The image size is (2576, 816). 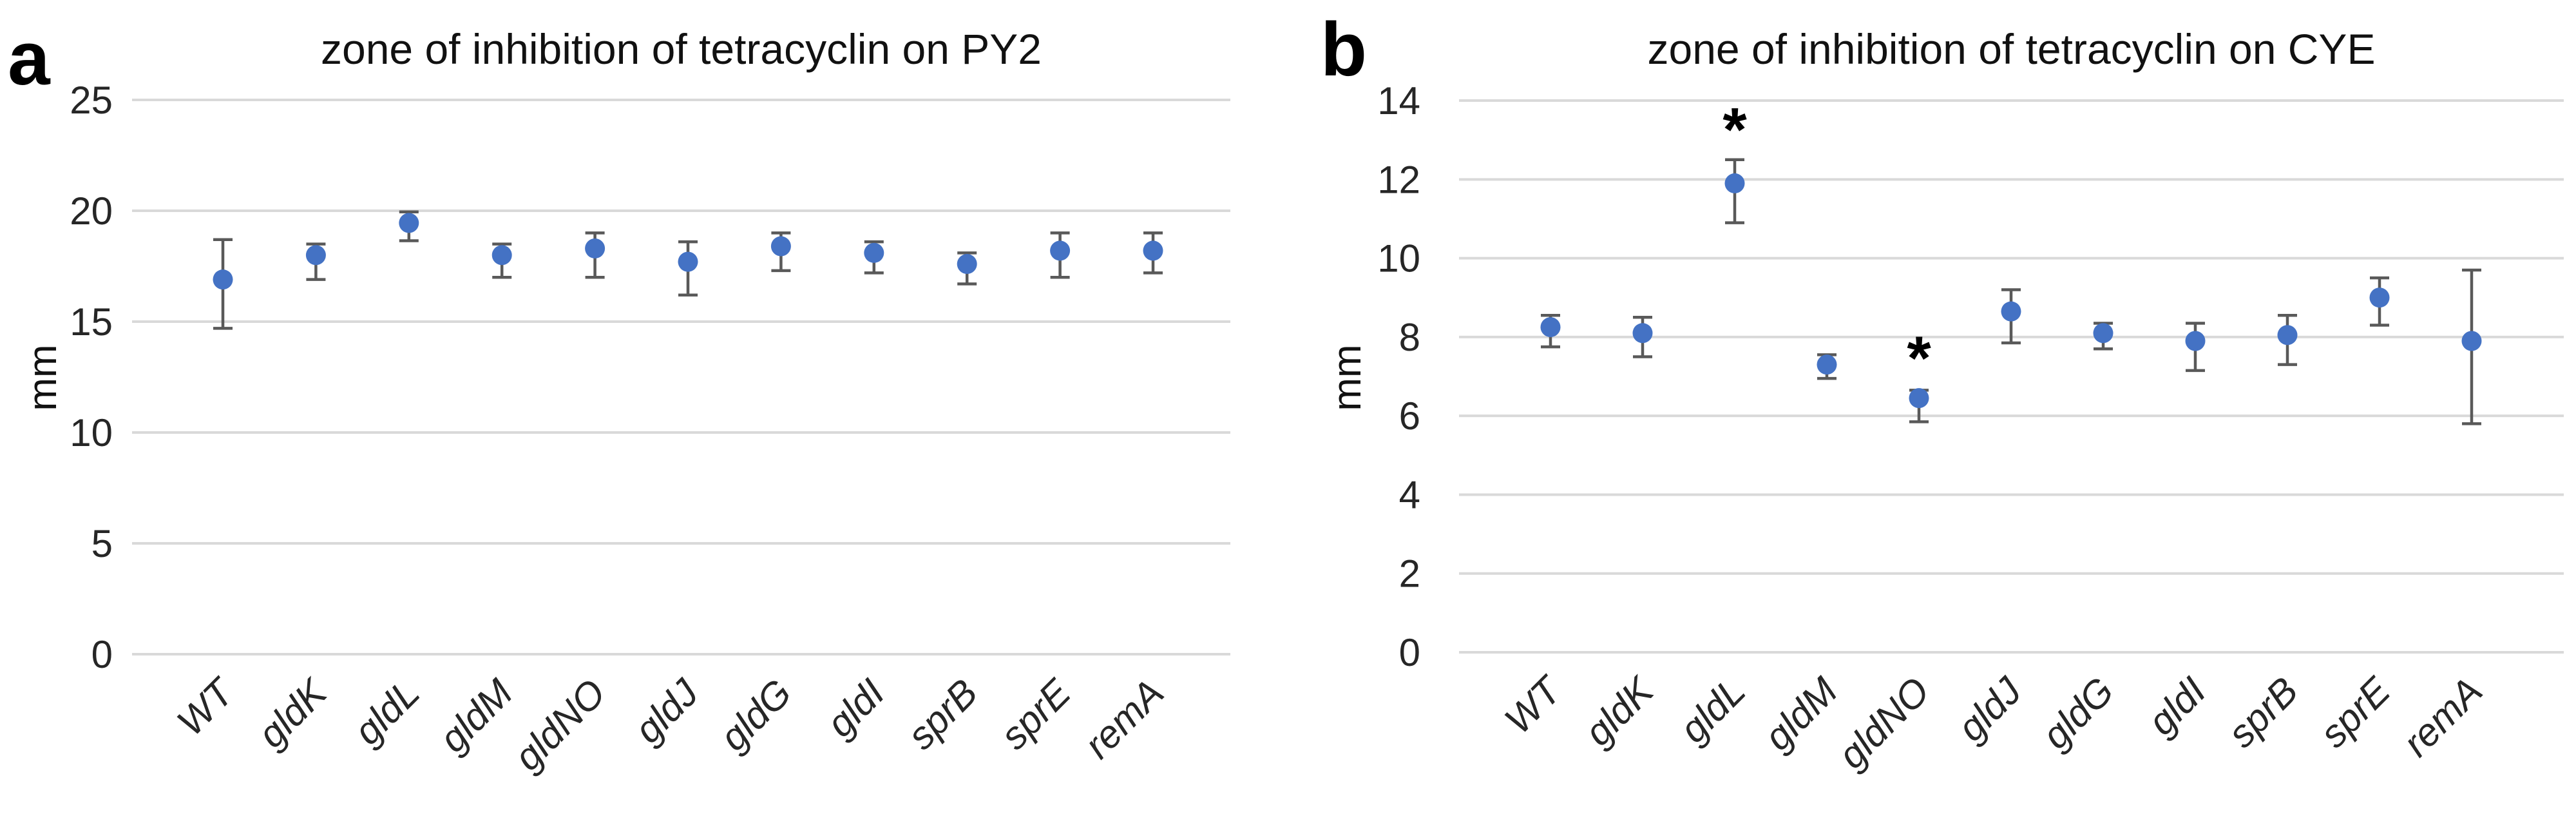 I want to click on y-tick-label: 5, so click(x=102, y=543).